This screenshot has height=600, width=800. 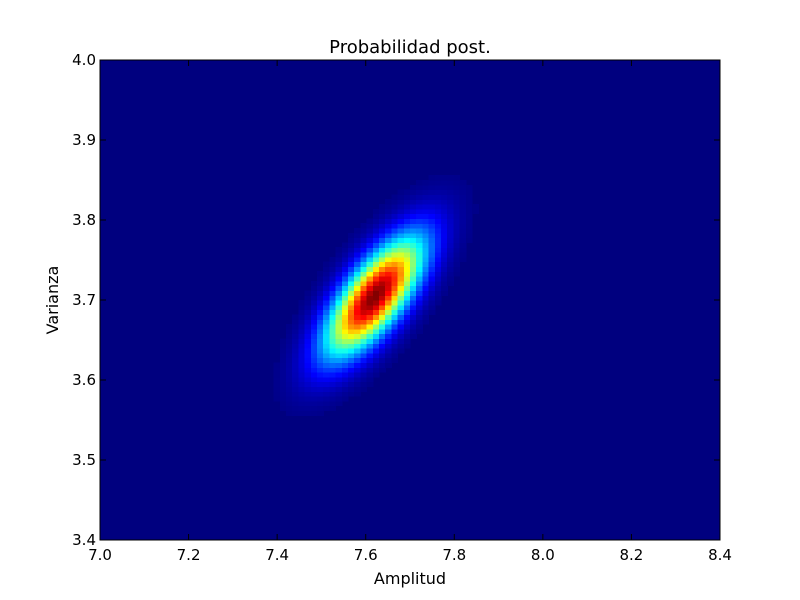 What do you see at coordinates (84, 380) in the screenshot?
I see `y-tick-label: 3.6` at bounding box center [84, 380].